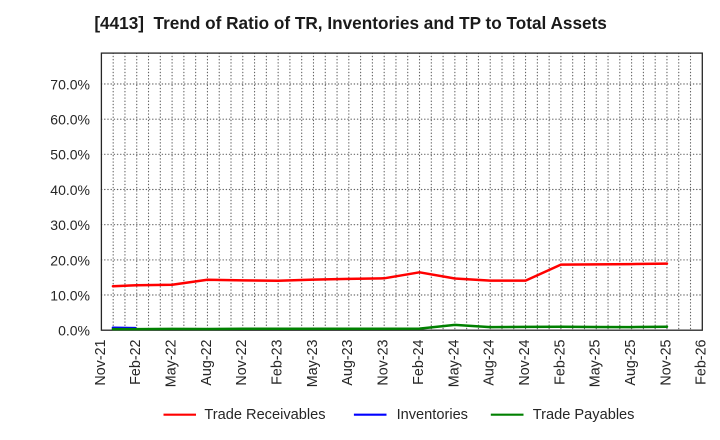 The image size is (720, 440). What do you see at coordinates (70, 260) in the screenshot?
I see `svg-text: 20.0%` at bounding box center [70, 260].